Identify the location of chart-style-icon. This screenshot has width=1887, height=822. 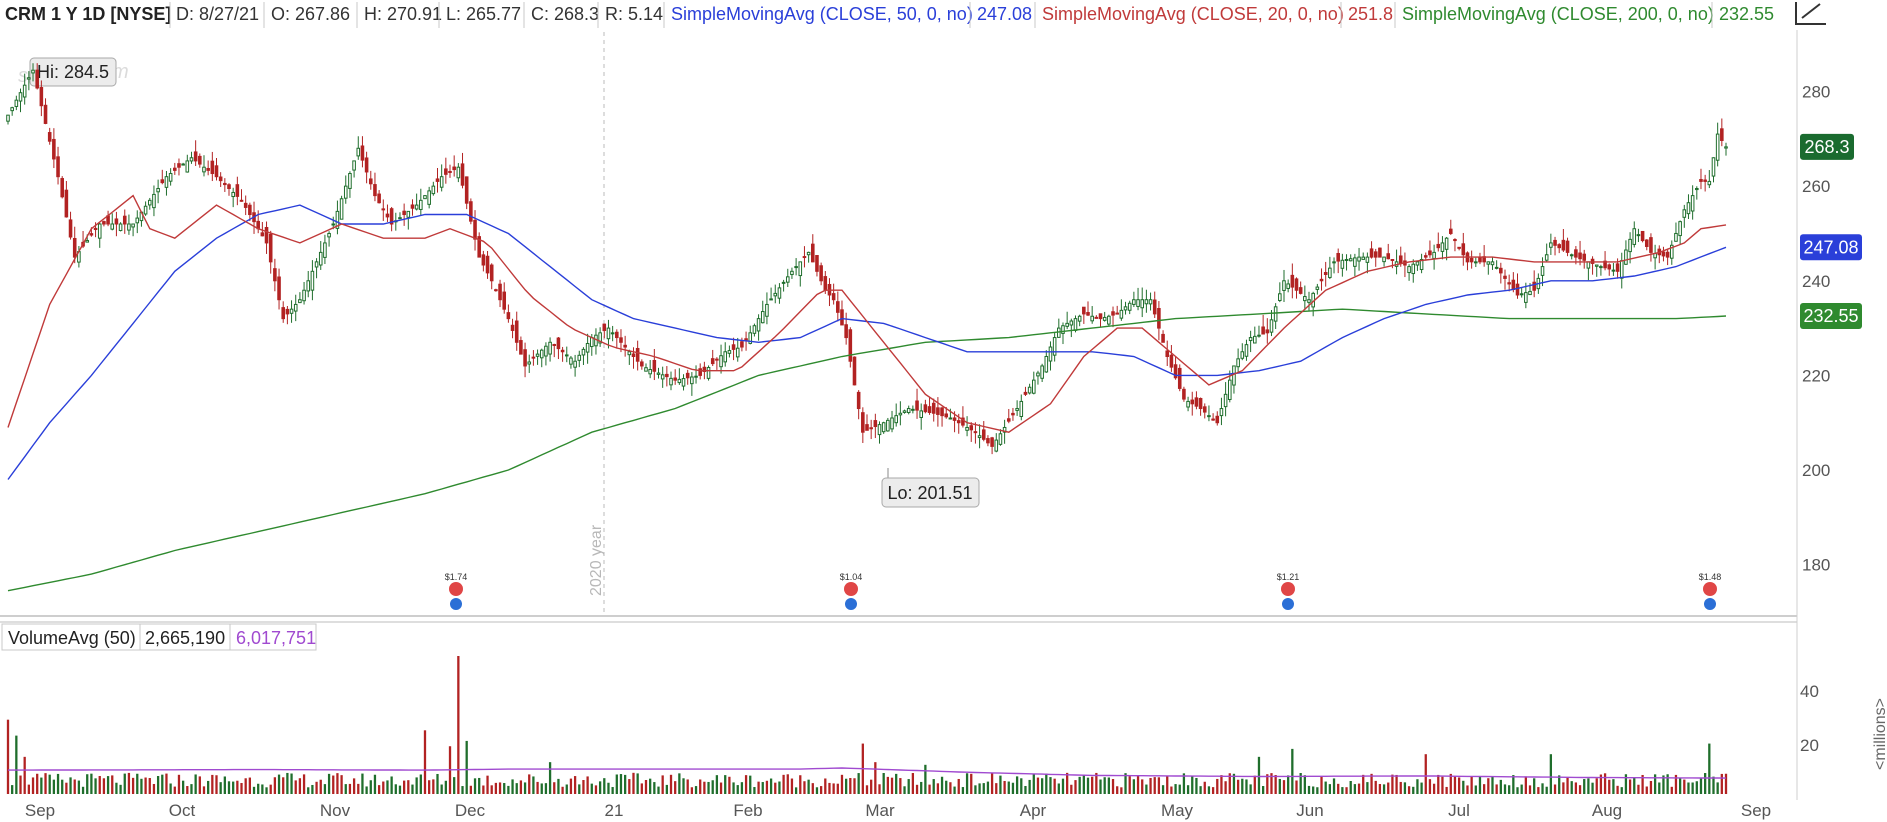
(1810, 13).